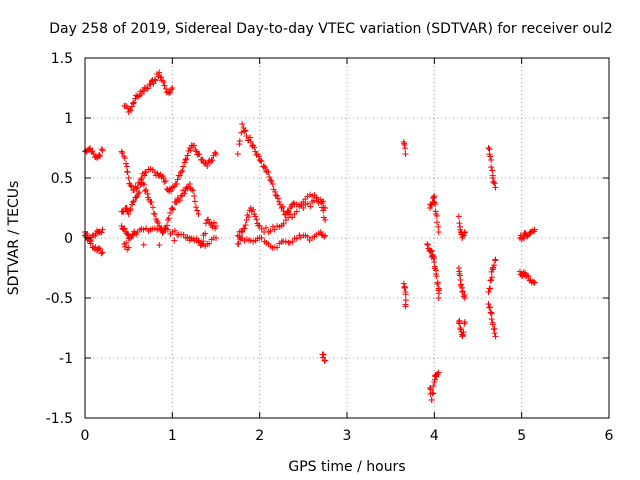 This screenshot has width=640, height=480. What do you see at coordinates (85, 436) in the screenshot?
I see `x-tick-label: 0` at bounding box center [85, 436].